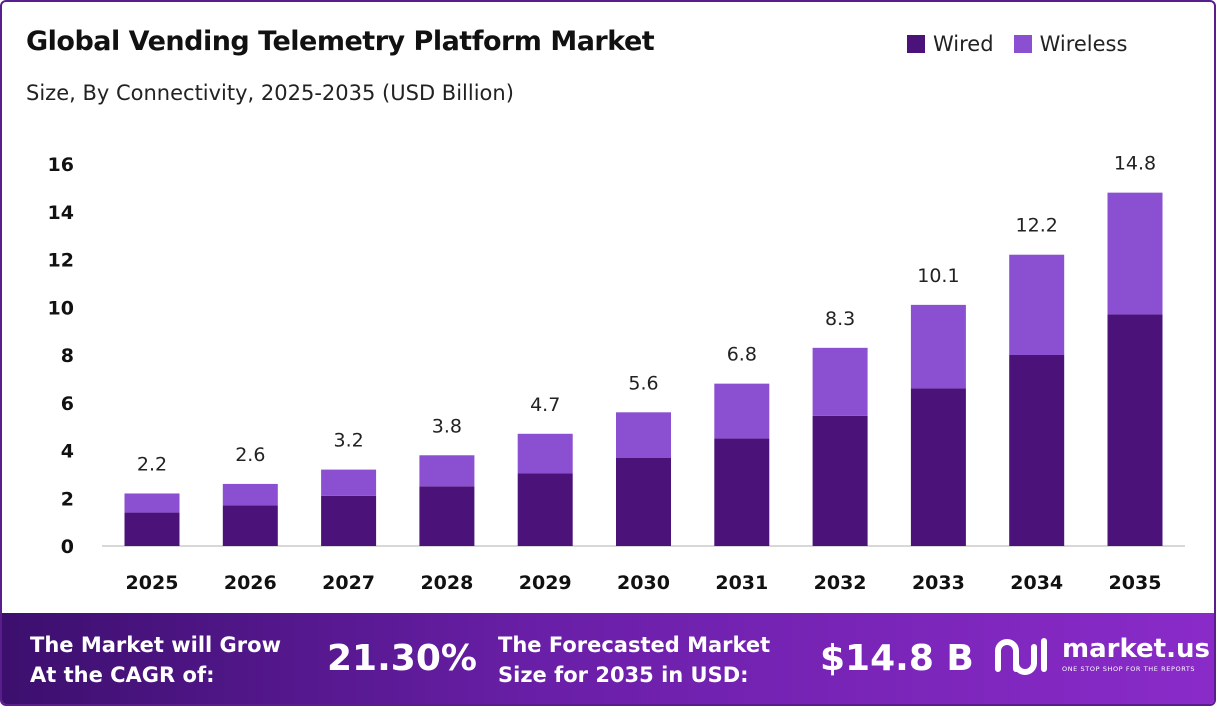 The image size is (1216, 706). Describe the element at coordinates (447, 426) in the screenshot. I see `data-label-2028: 3.8` at that location.